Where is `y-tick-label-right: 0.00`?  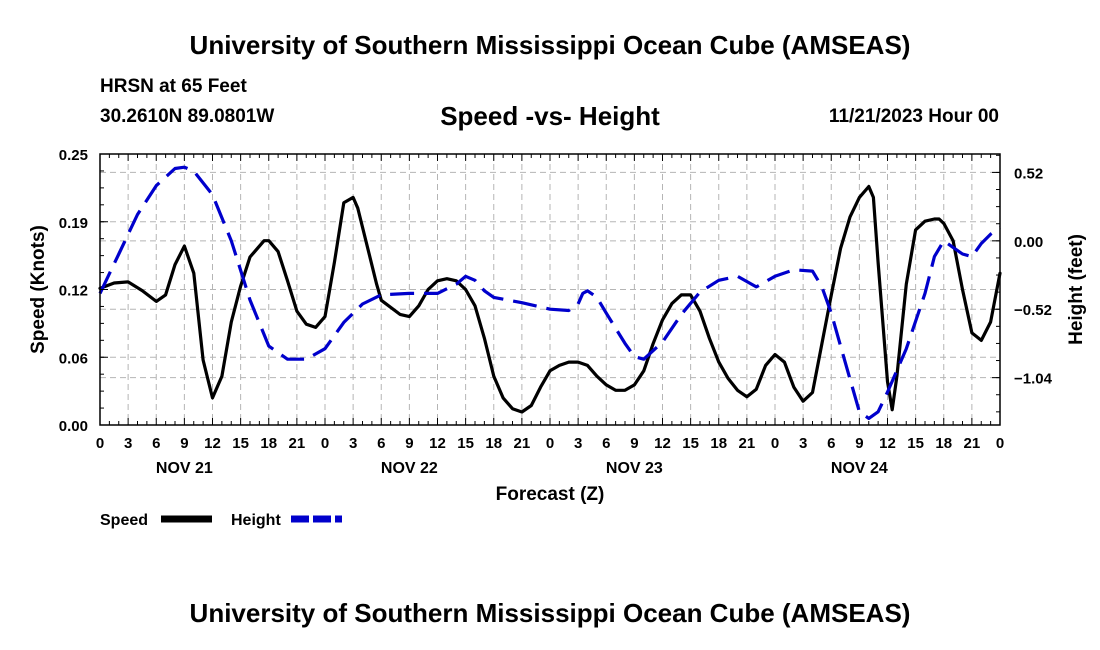 y-tick-label-right: 0.00 is located at coordinates (1028, 242).